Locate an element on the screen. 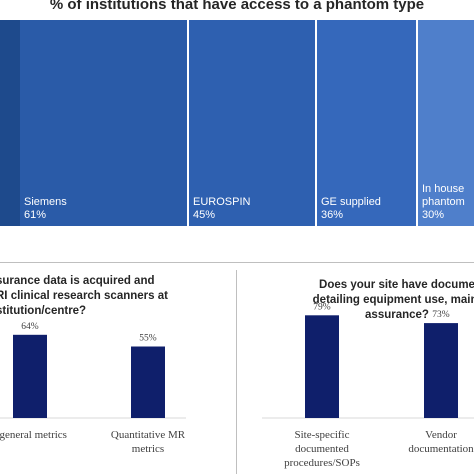 The width and height of the screenshot is (474, 474). treemap-label-in-house-2: phantom is located at coordinates (443, 202).